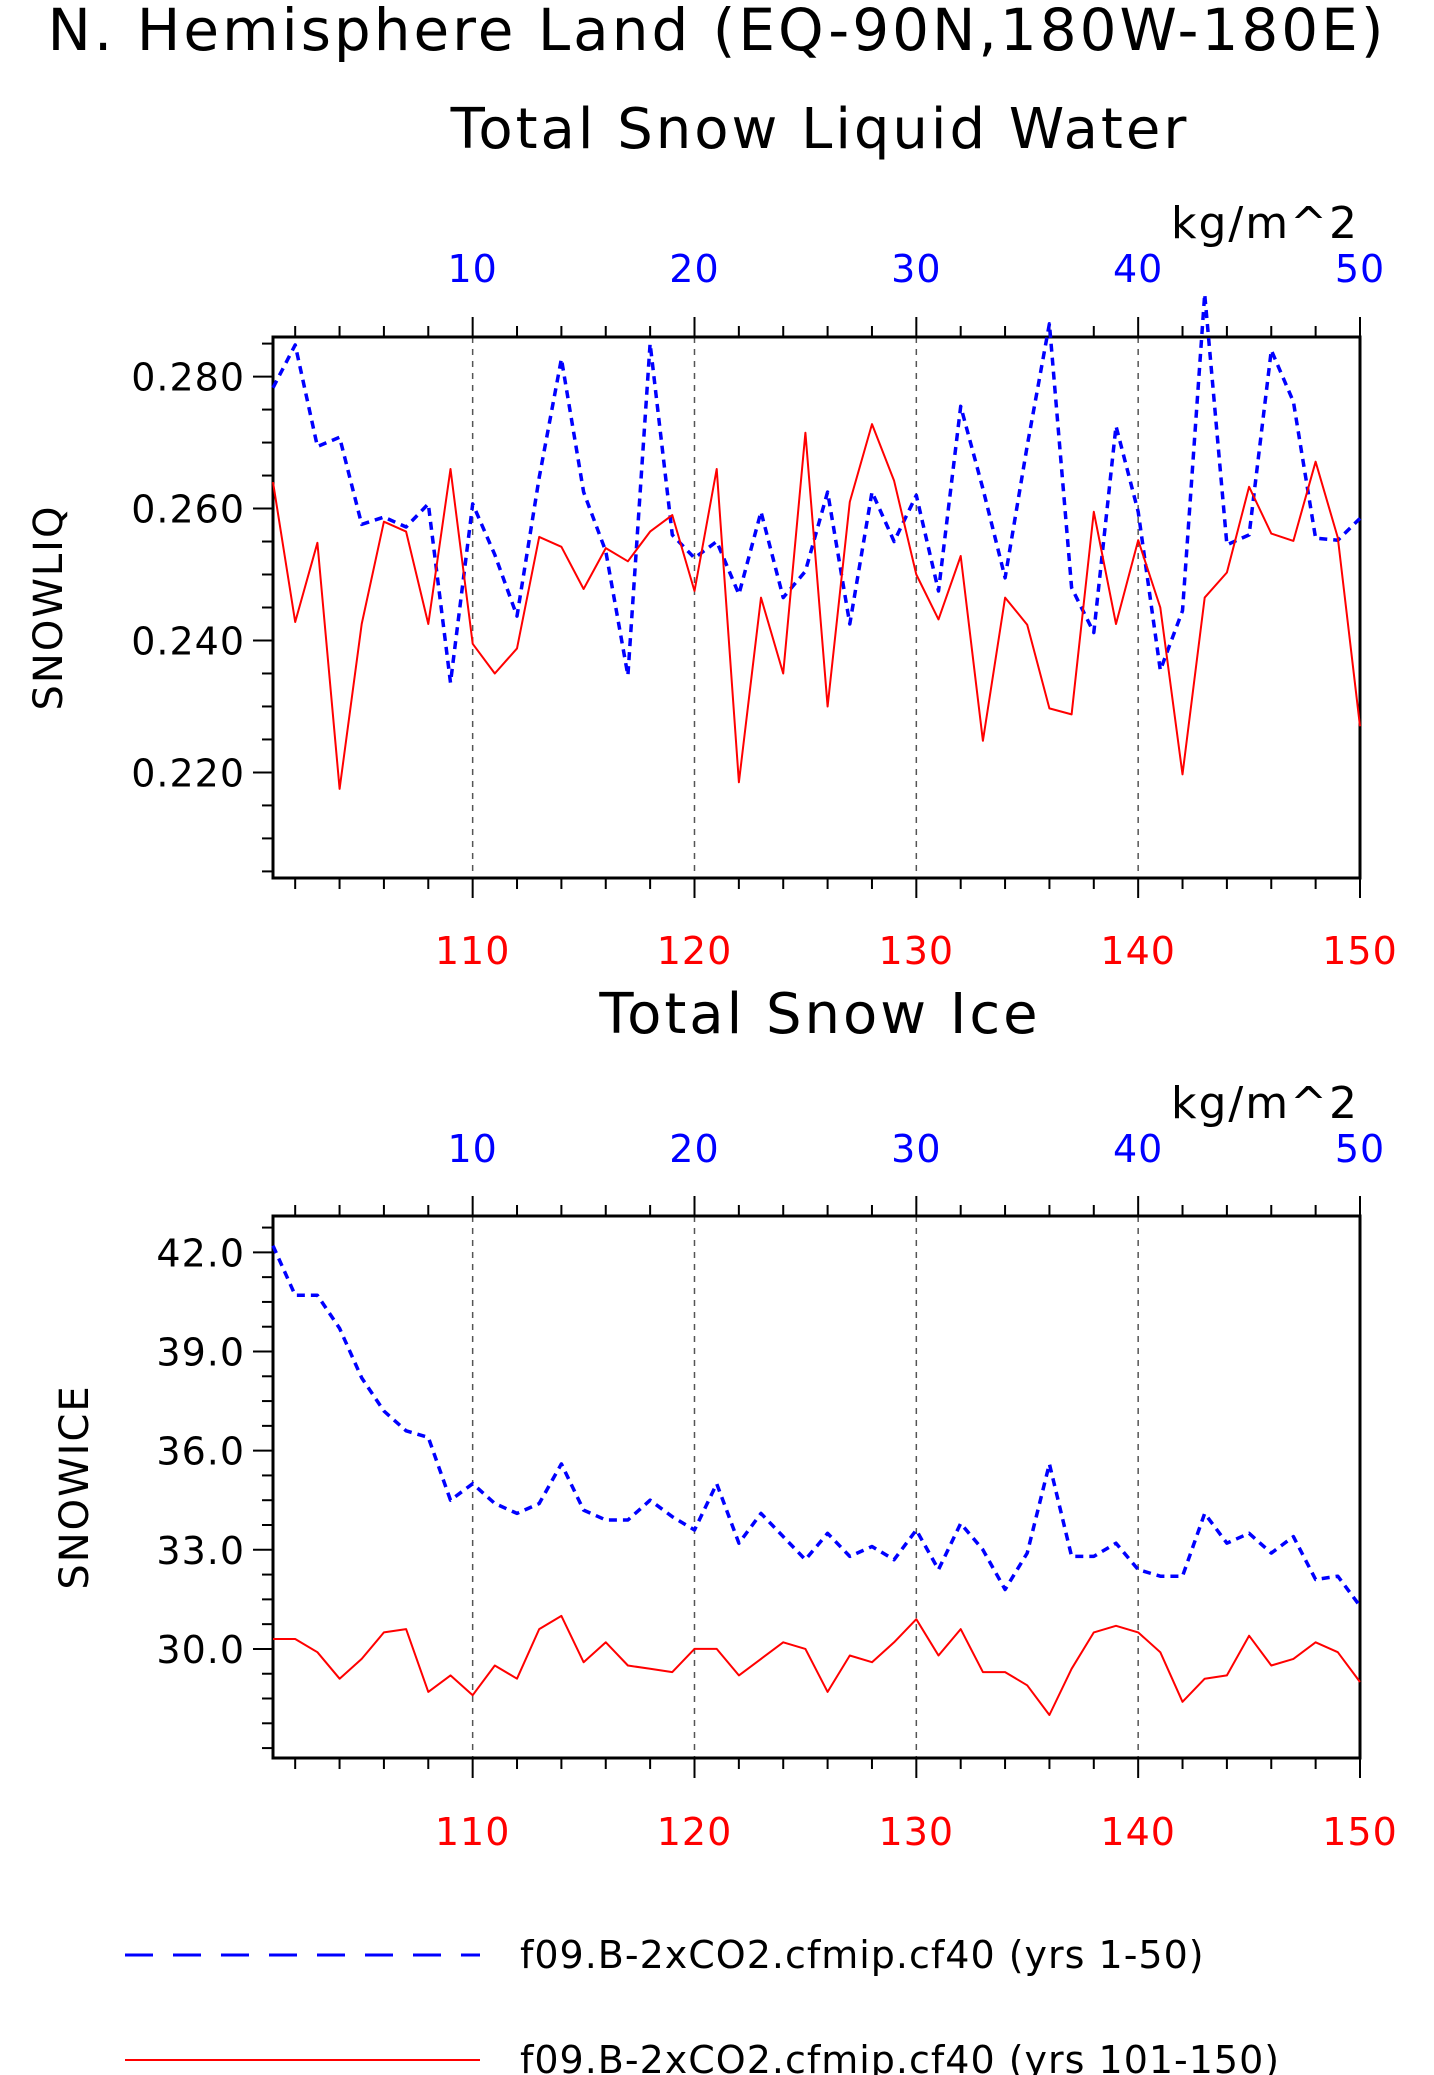 The width and height of the screenshot is (1434, 2075). Describe the element at coordinates (188, 773) in the screenshot. I see `y-tick-label: 0.220` at that location.